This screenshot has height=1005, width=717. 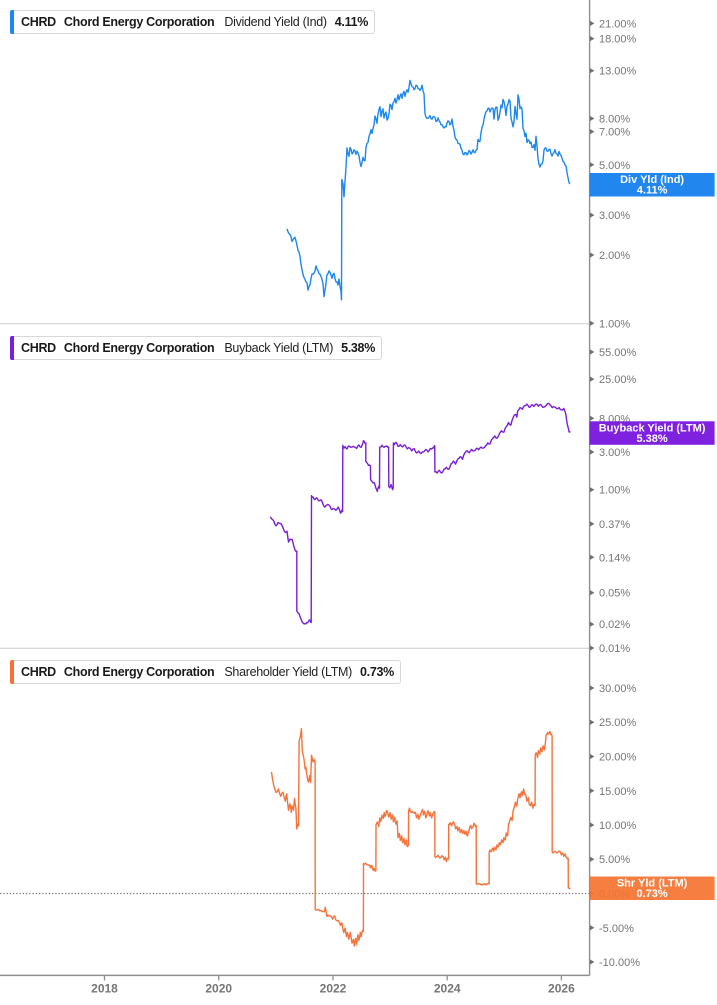 What do you see at coordinates (614, 256) in the screenshot?
I see `svg-text: 2.00%` at bounding box center [614, 256].